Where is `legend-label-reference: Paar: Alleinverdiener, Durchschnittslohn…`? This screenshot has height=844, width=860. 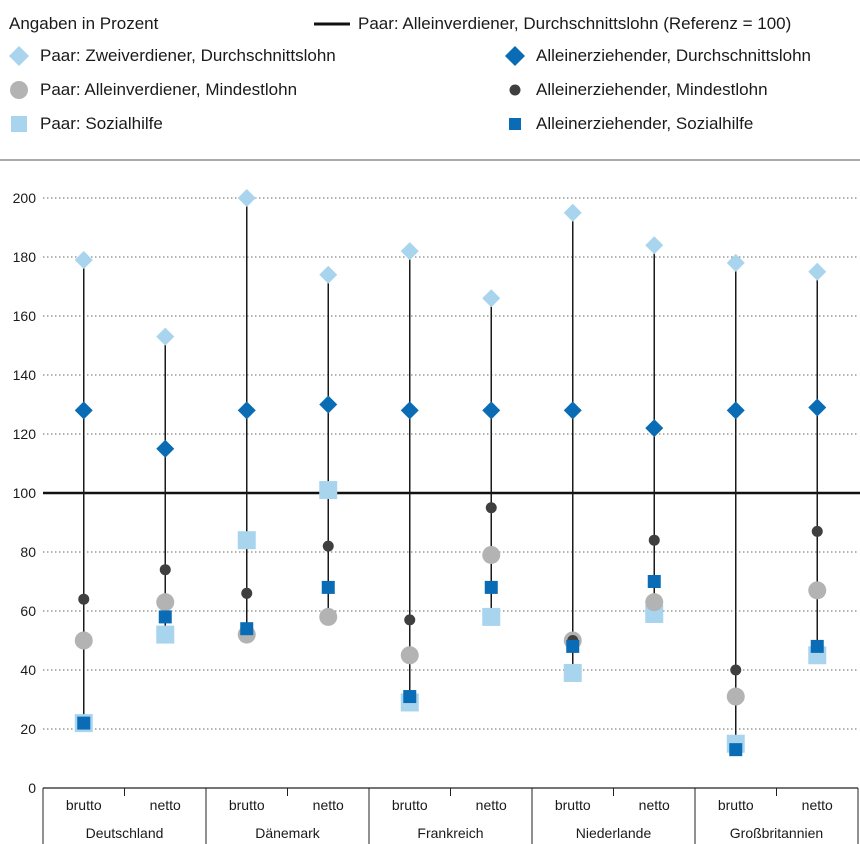
legend-label-reference: Paar: Alleinverdiener, Durchschnittslohn… is located at coordinates (575, 23).